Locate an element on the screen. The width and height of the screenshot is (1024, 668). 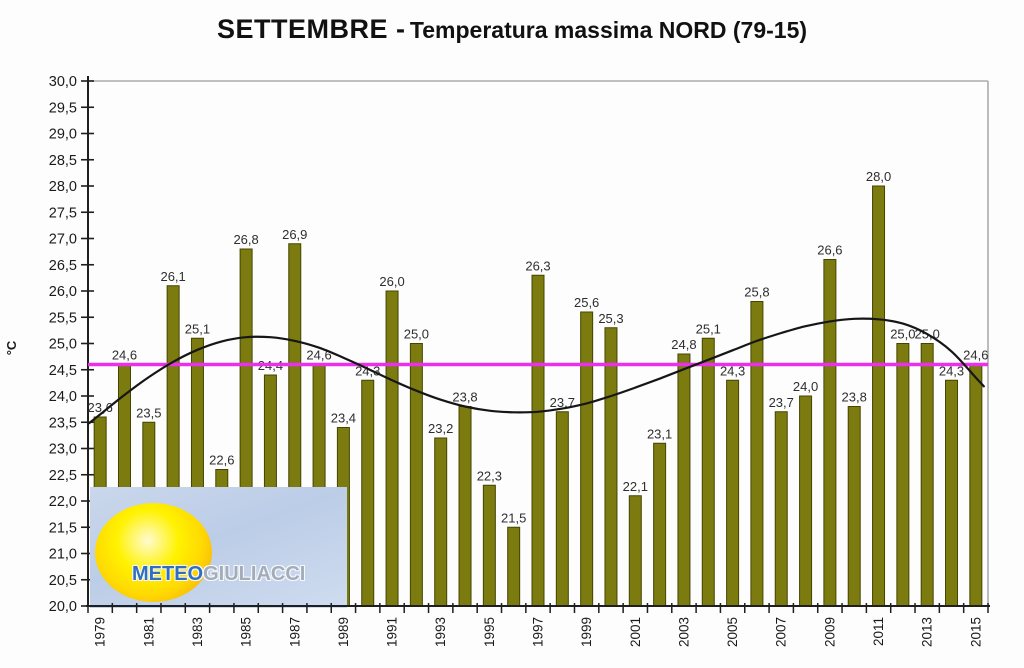
bar-value-label: 21,5 is located at coordinates (513, 517).